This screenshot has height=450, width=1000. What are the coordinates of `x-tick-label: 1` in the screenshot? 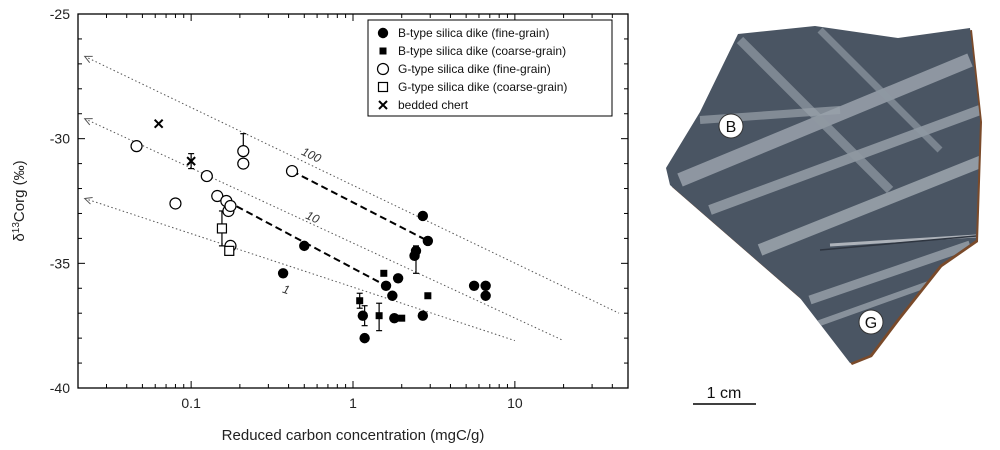 It's located at (353, 403).